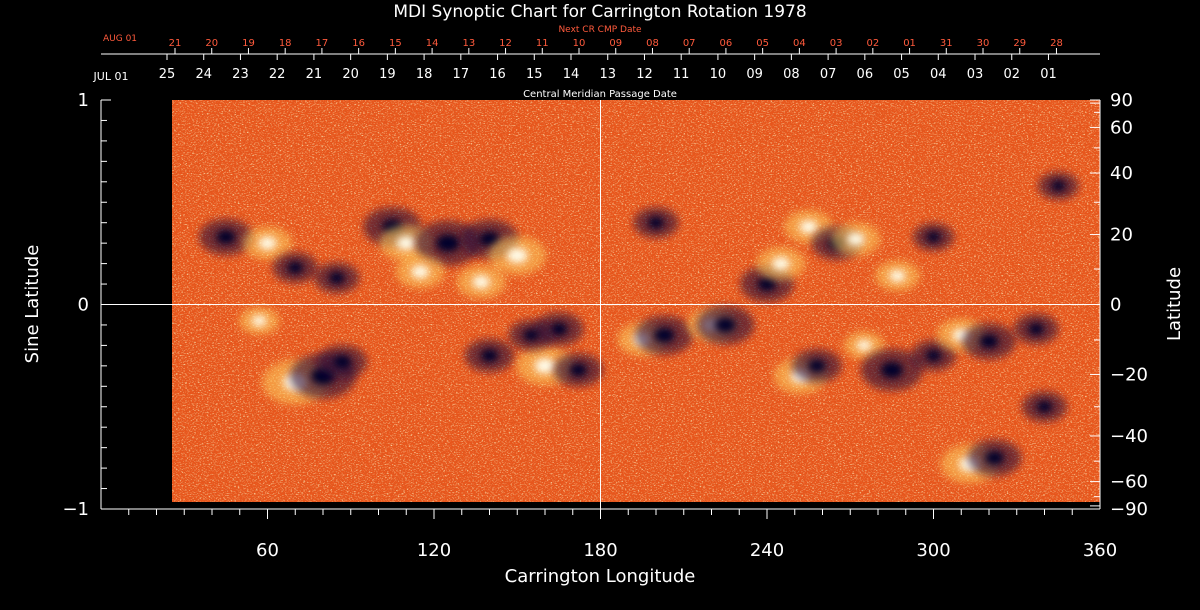  I want to click on y-right-tick-label: −20, so click(1129, 374).